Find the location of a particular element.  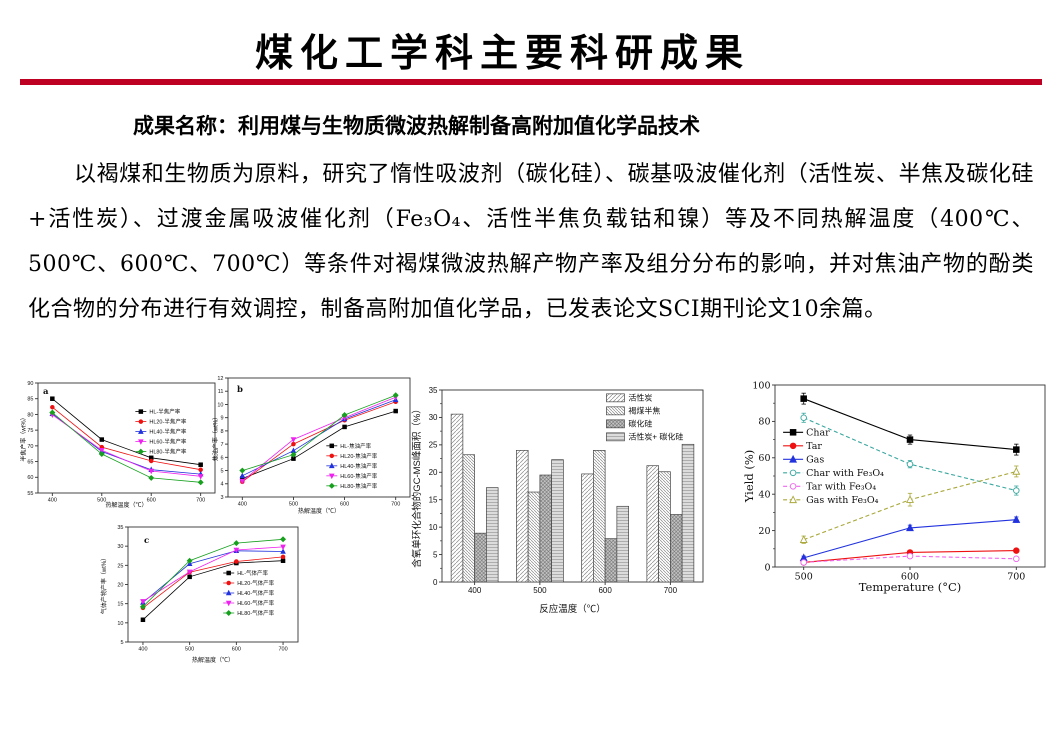

svg-text: c is located at coordinates (146, 541).